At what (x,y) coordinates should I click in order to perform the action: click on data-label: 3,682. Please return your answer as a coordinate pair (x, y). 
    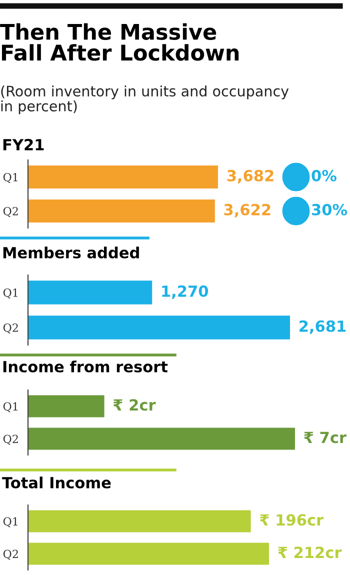
    Looking at the image, I should click on (250, 177).